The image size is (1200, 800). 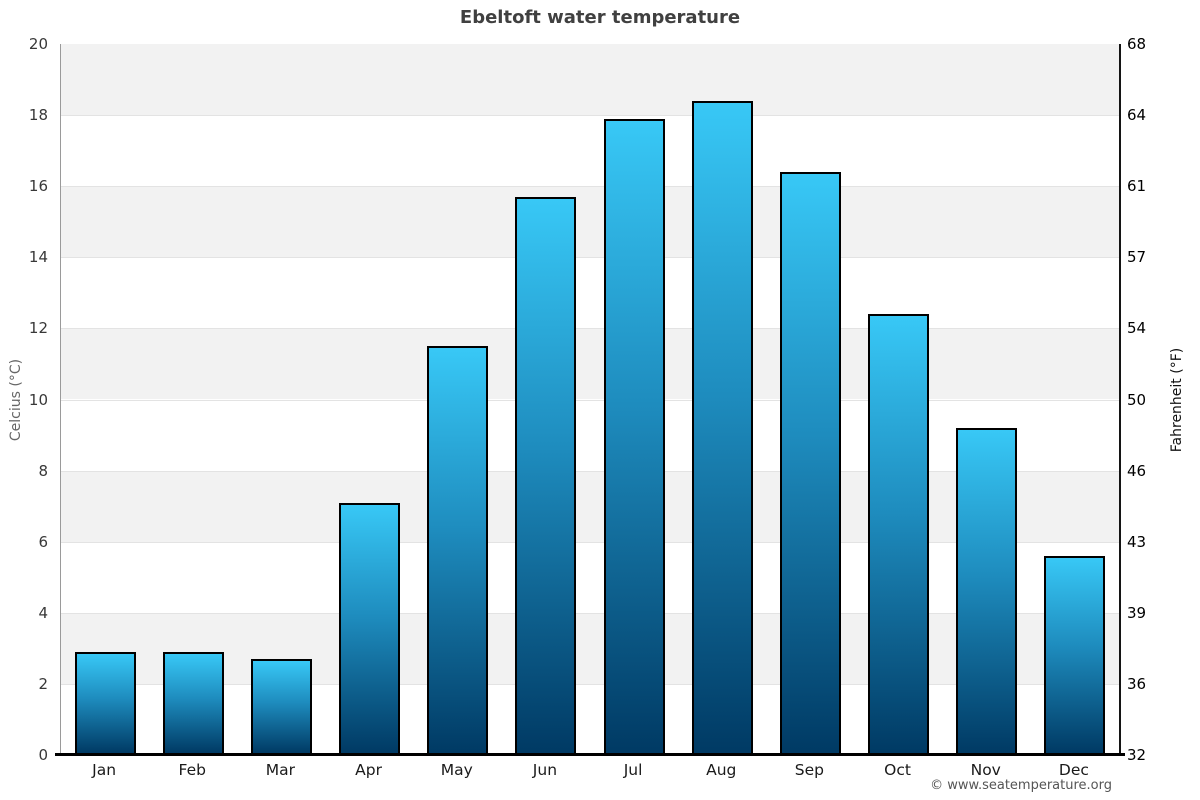 What do you see at coordinates (43, 612) in the screenshot?
I see `ytick-left-4: 4` at bounding box center [43, 612].